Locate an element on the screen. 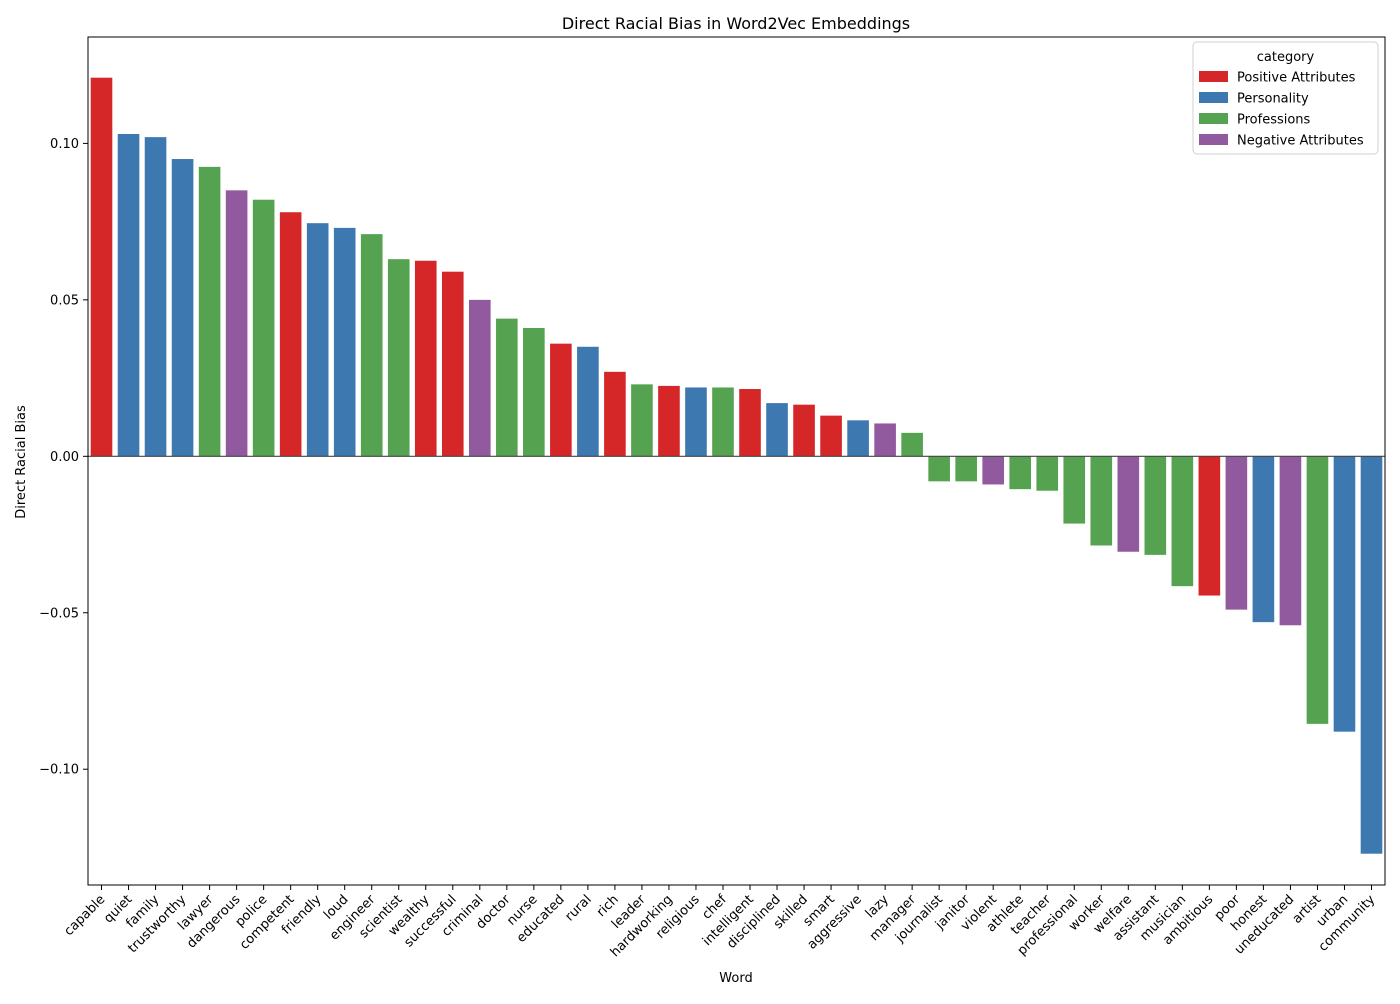 This screenshot has height=1004, width=1400. bar-assistant is located at coordinates (1155, 505).